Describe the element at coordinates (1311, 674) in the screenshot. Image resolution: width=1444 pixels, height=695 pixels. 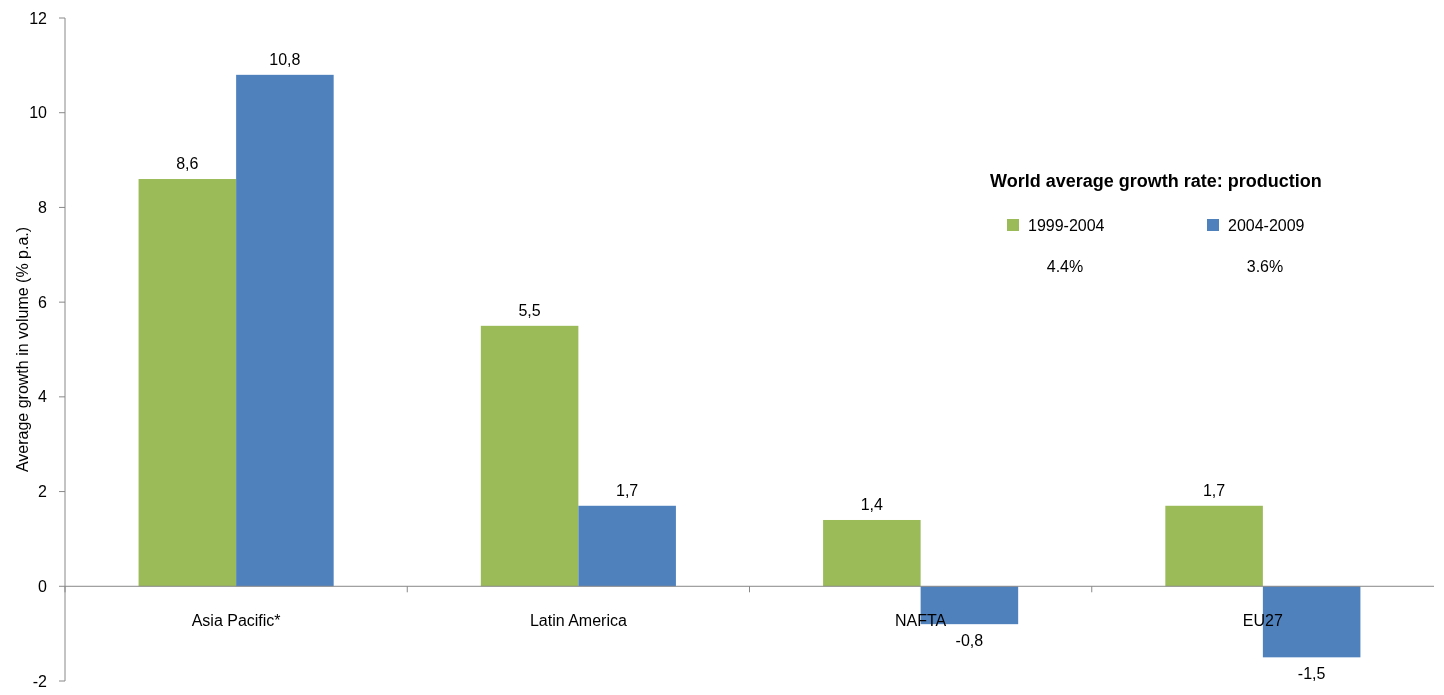
I see `data-label: -1,5` at that location.